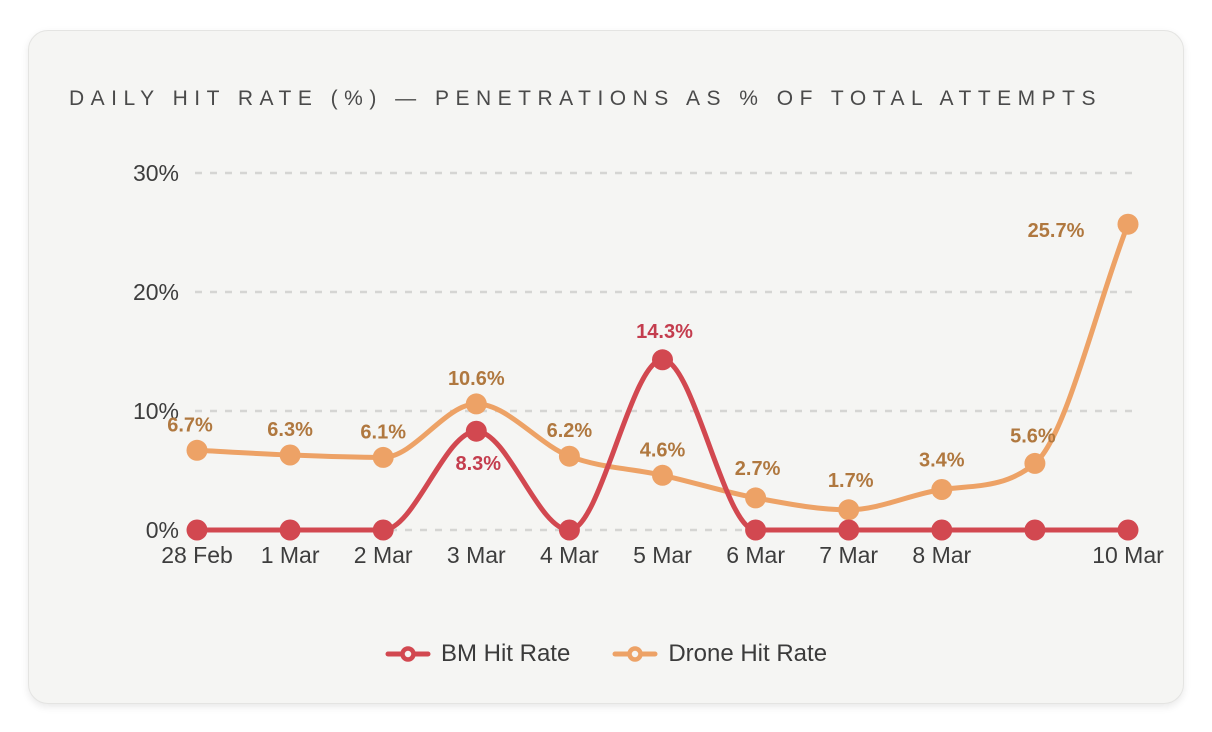 The height and width of the screenshot is (732, 1212). I want to click on x-tick-label: 5 Mar, so click(662, 555).